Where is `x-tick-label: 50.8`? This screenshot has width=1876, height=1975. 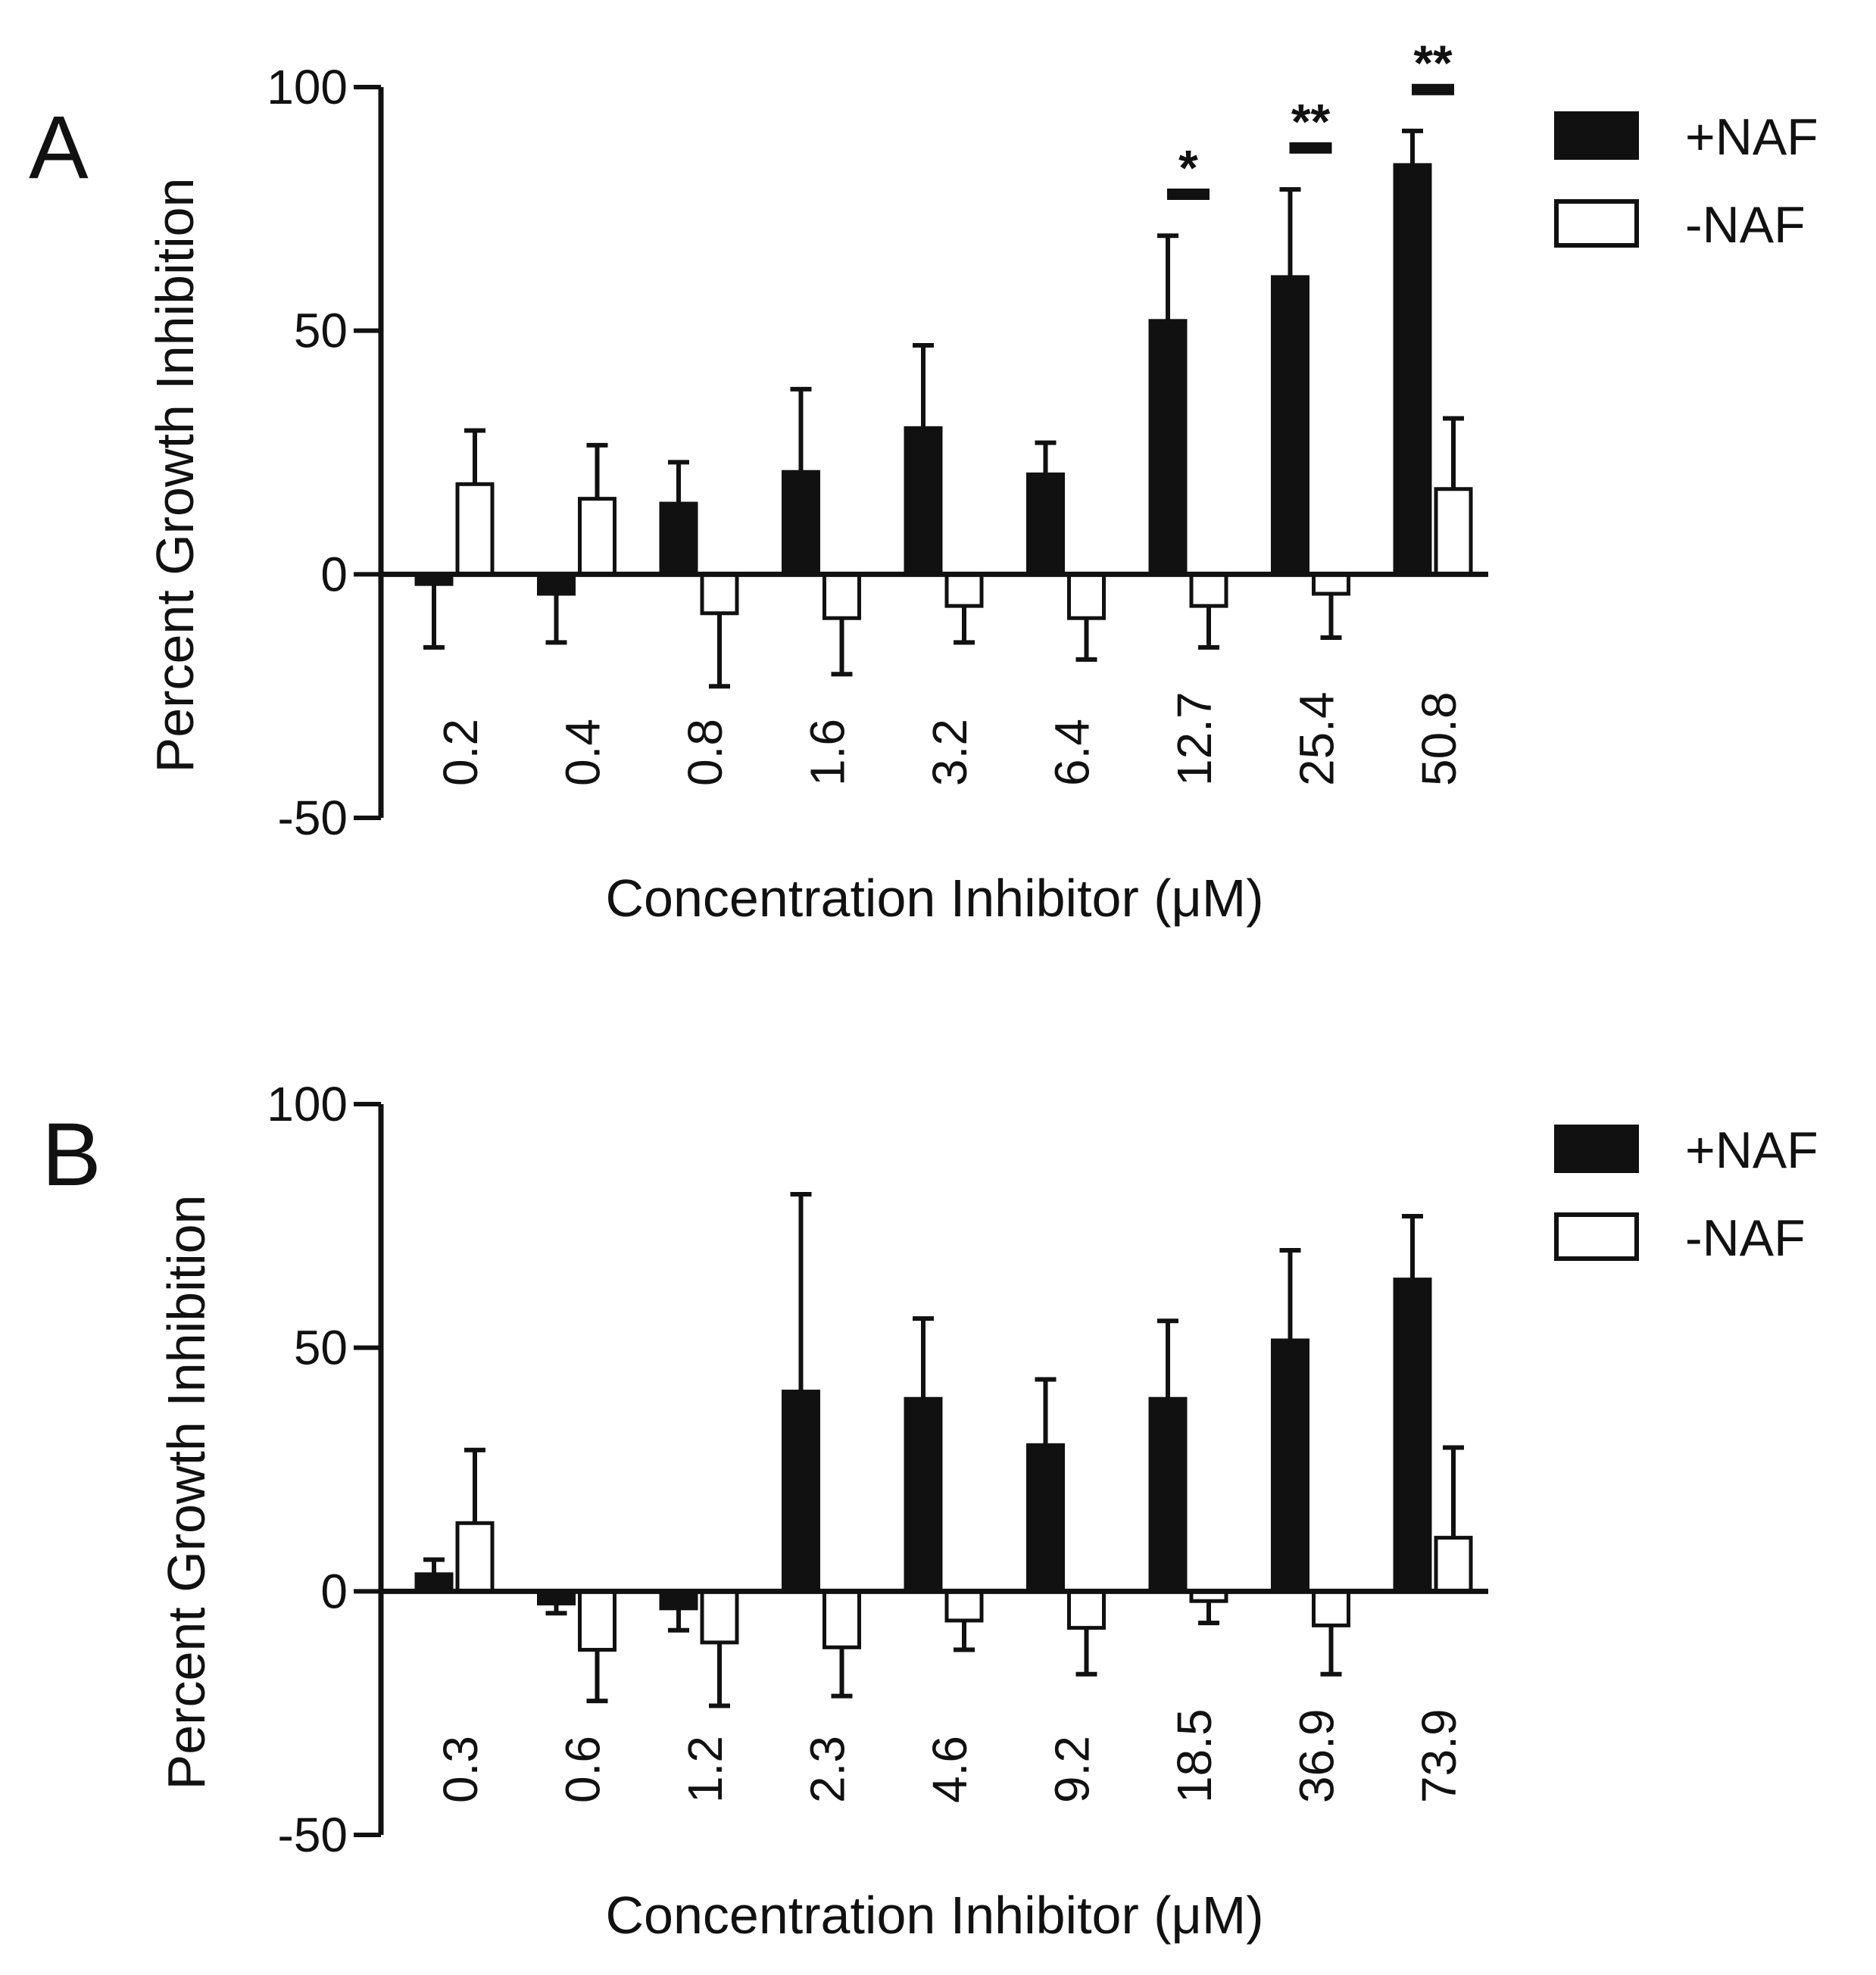
x-tick-label: 50.8 is located at coordinates (1439, 738).